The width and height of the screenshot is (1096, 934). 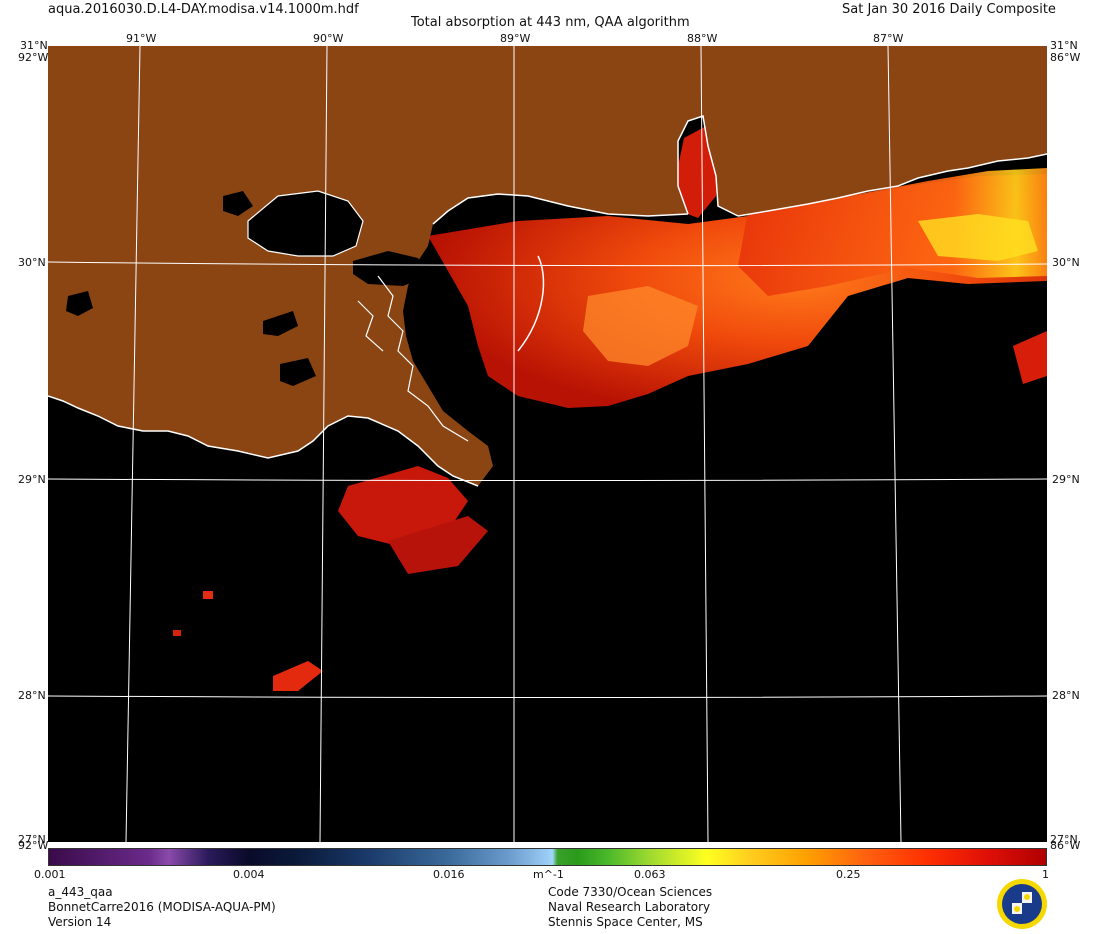 I want to click on corner-bottom-left-lon: 92°W, so click(x=33, y=845).